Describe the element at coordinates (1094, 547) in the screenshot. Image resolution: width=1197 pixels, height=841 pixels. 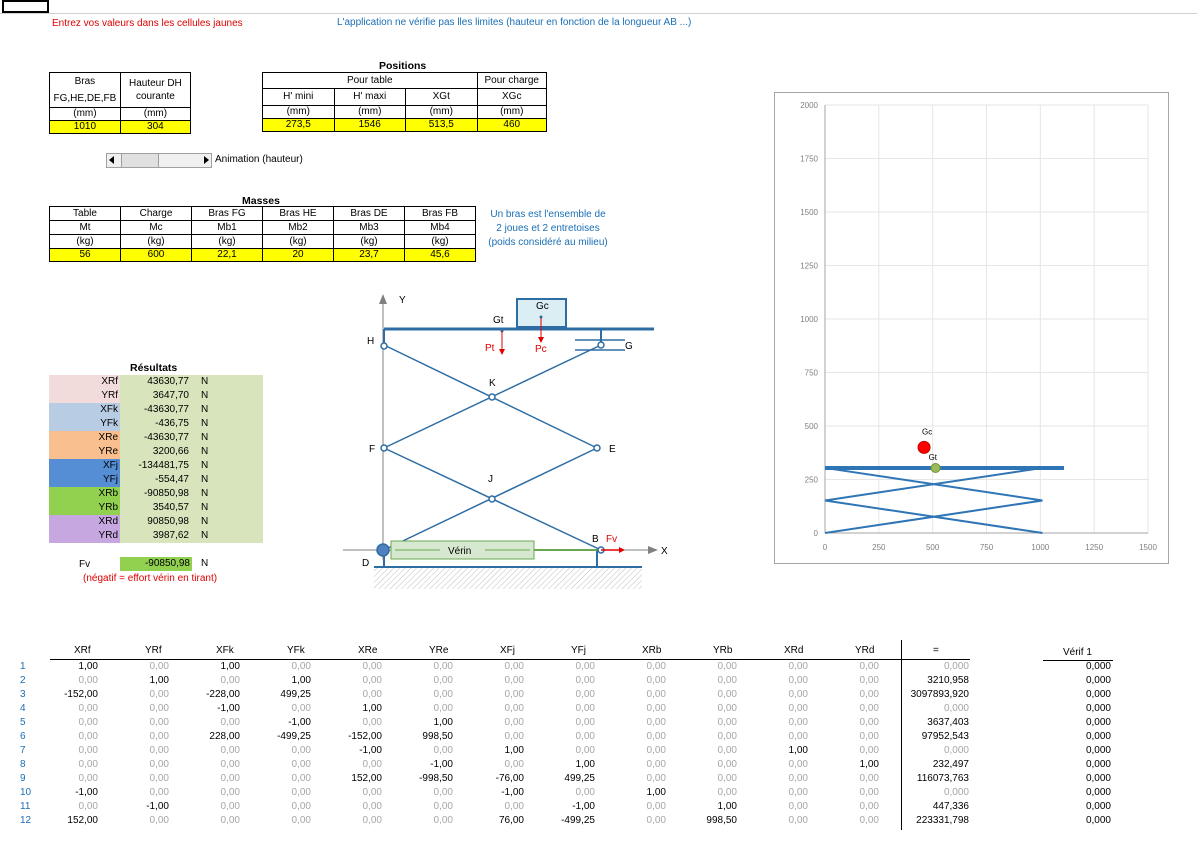
I see `chart-x-tick-label: 1250` at that location.